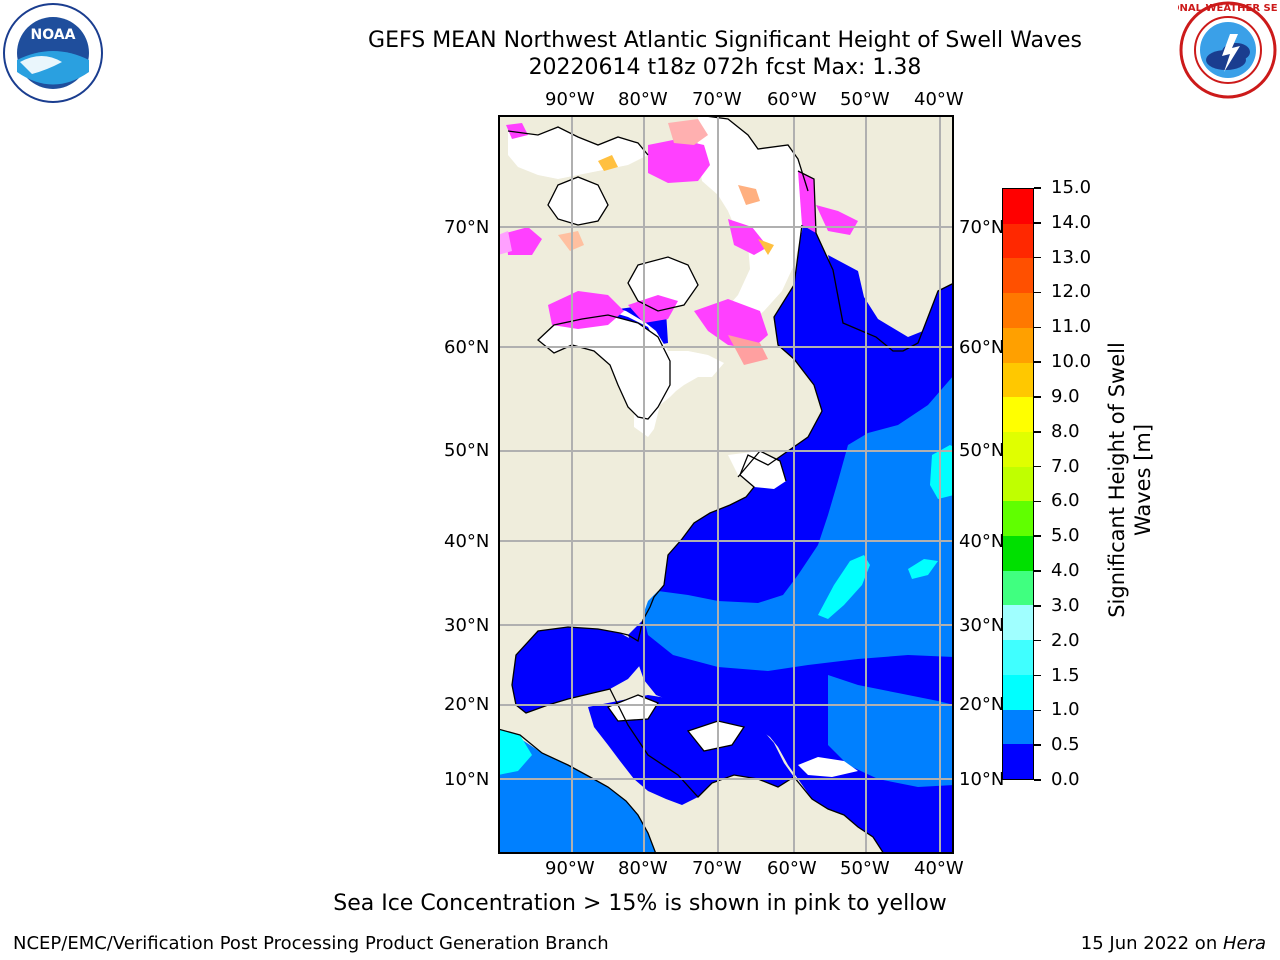 The height and width of the screenshot is (960, 1280). What do you see at coordinates (636, 370) in the screenshot?
I see `hudson-bay-nodata` at bounding box center [636, 370].